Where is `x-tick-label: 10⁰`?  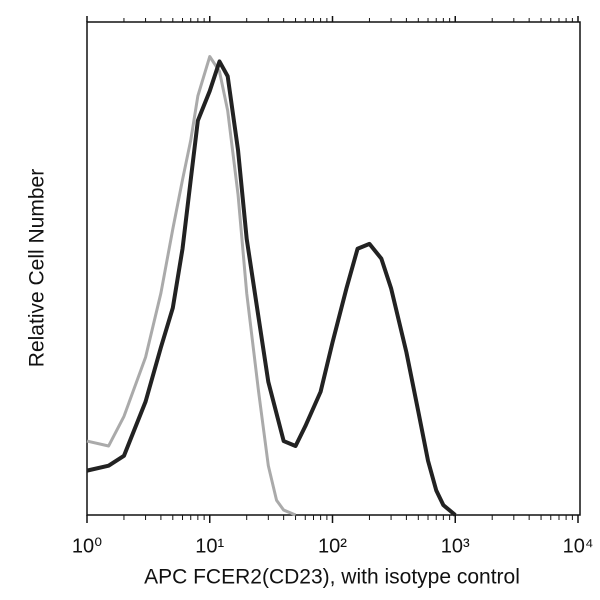
x-tick-label: 10⁰ is located at coordinates (87, 546).